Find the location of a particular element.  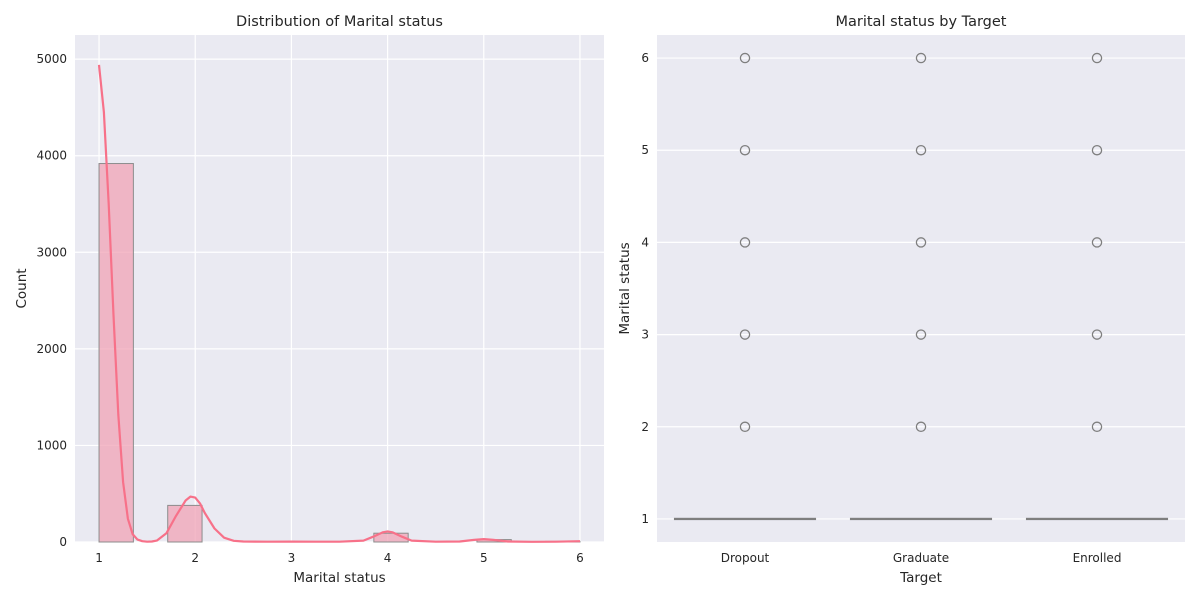

x-tick-label: Dropout is located at coordinates (745, 558).